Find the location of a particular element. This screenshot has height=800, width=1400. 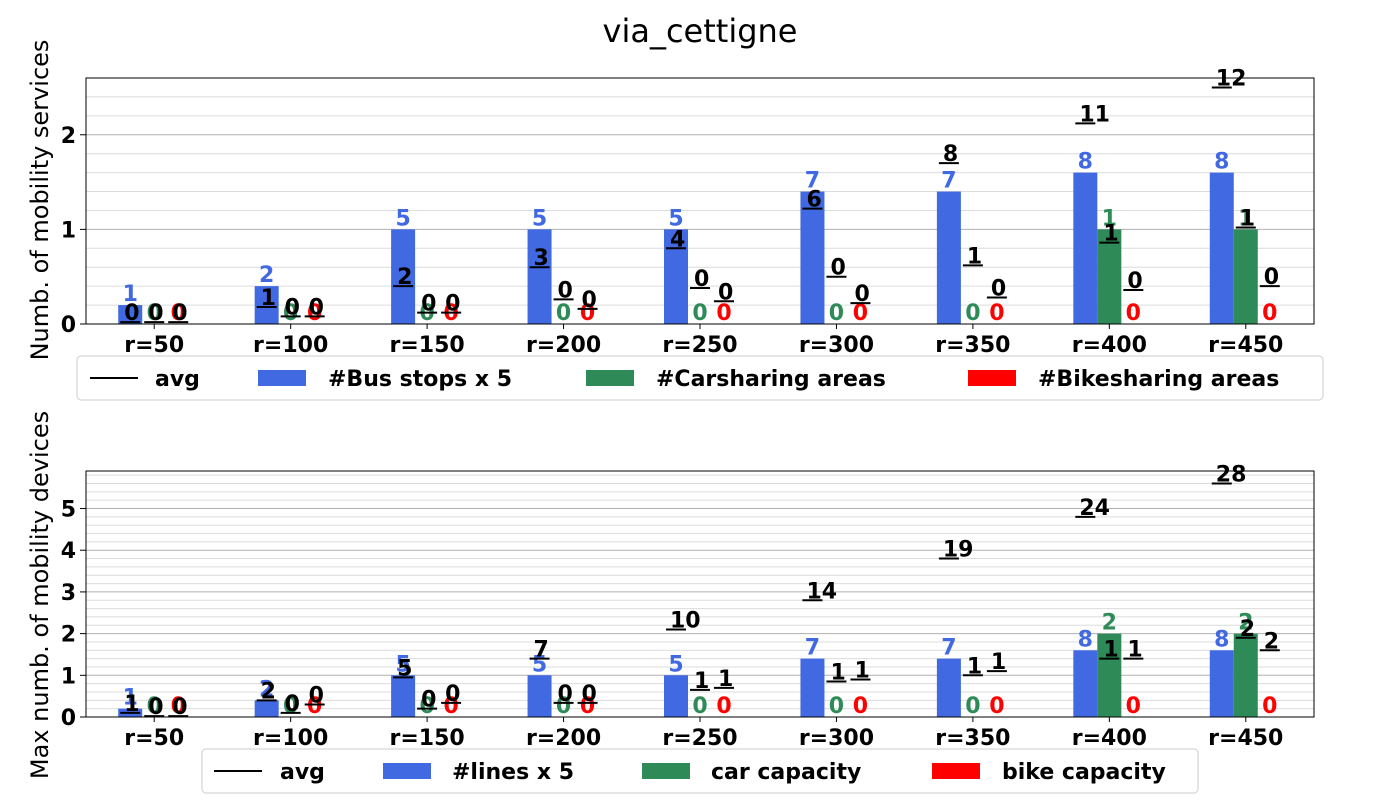

y-tick-label: 0 is located at coordinates (68, 718).